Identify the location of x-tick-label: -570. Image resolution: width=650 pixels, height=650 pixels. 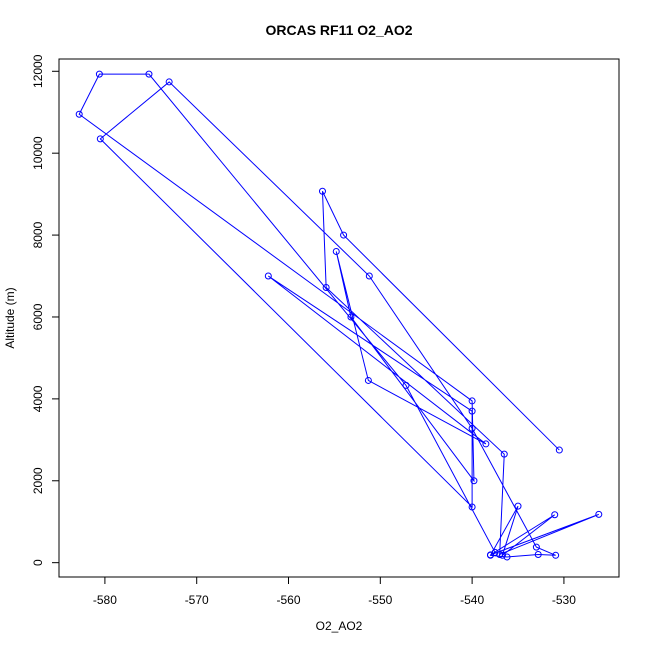
(197, 600).